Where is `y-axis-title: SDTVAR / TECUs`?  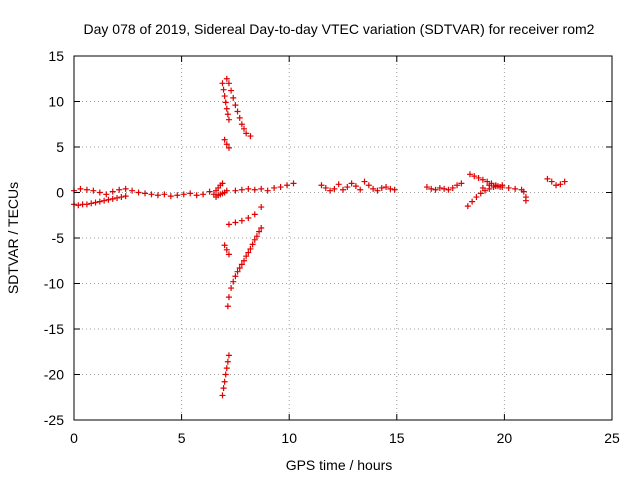
y-axis-title: SDTVAR / TECUs is located at coordinates (13, 238).